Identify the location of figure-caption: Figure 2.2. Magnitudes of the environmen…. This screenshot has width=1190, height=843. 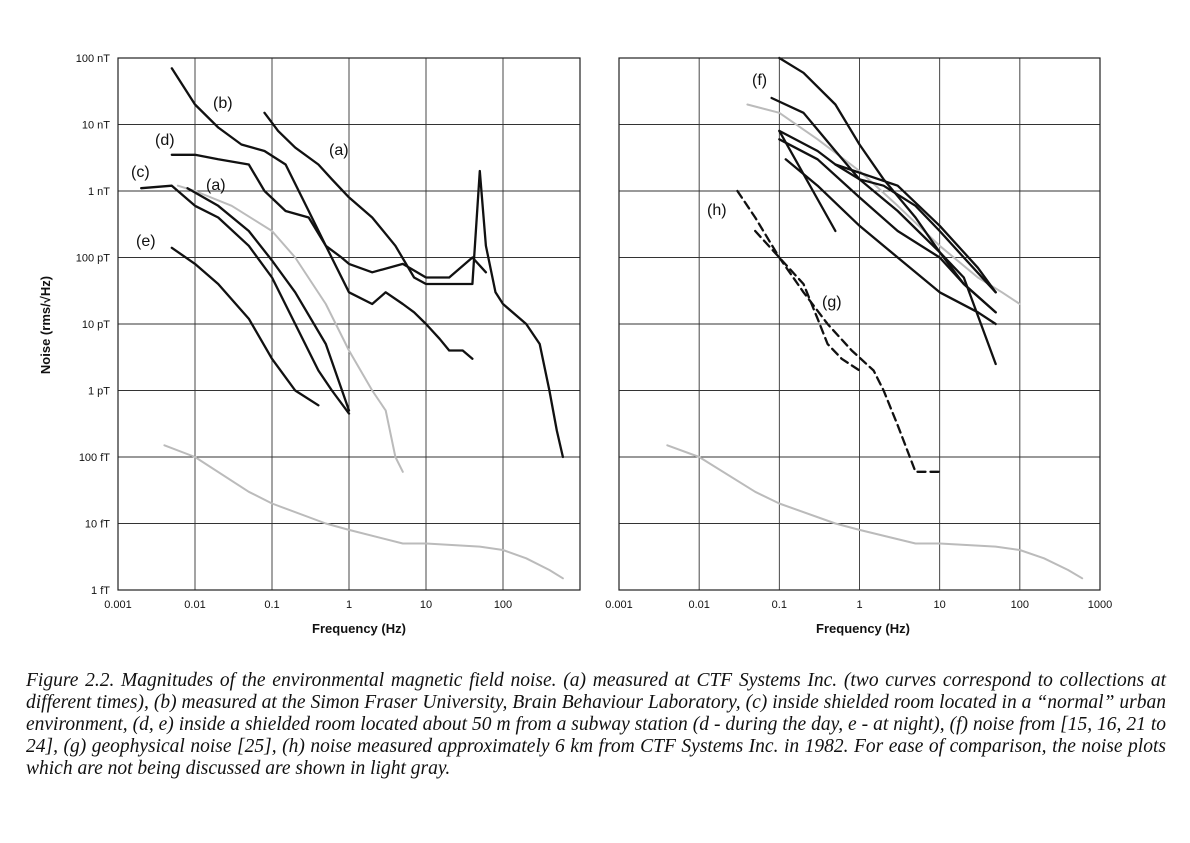
(596, 724).